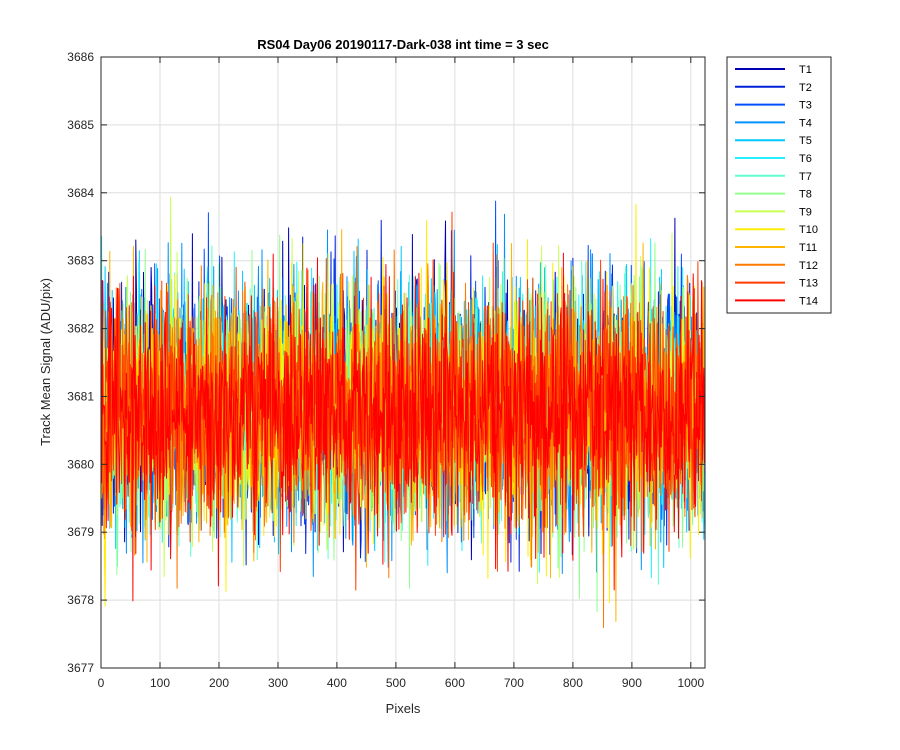 The height and width of the screenshot is (750, 900). Describe the element at coordinates (219, 683) in the screenshot. I see `x-tick-label: 200` at that location.